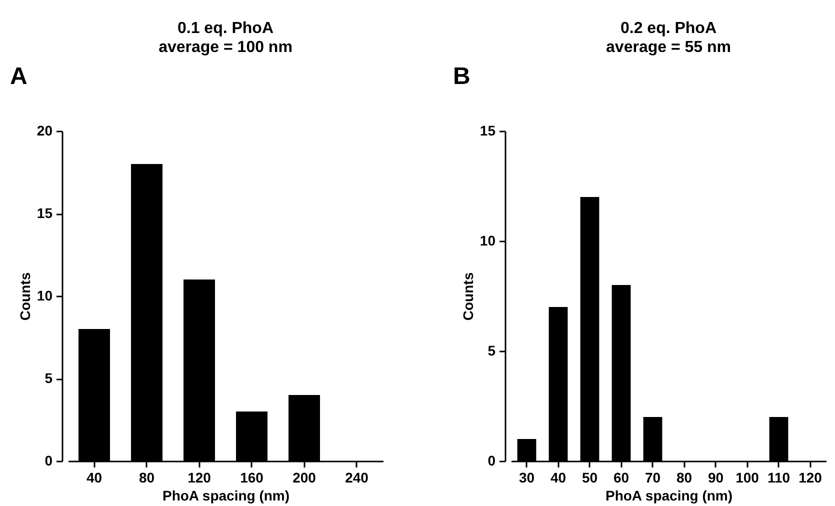 The width and height of the screenshot is (835, 506). I want to click on y-tick-label: 20, so click(44, 130).